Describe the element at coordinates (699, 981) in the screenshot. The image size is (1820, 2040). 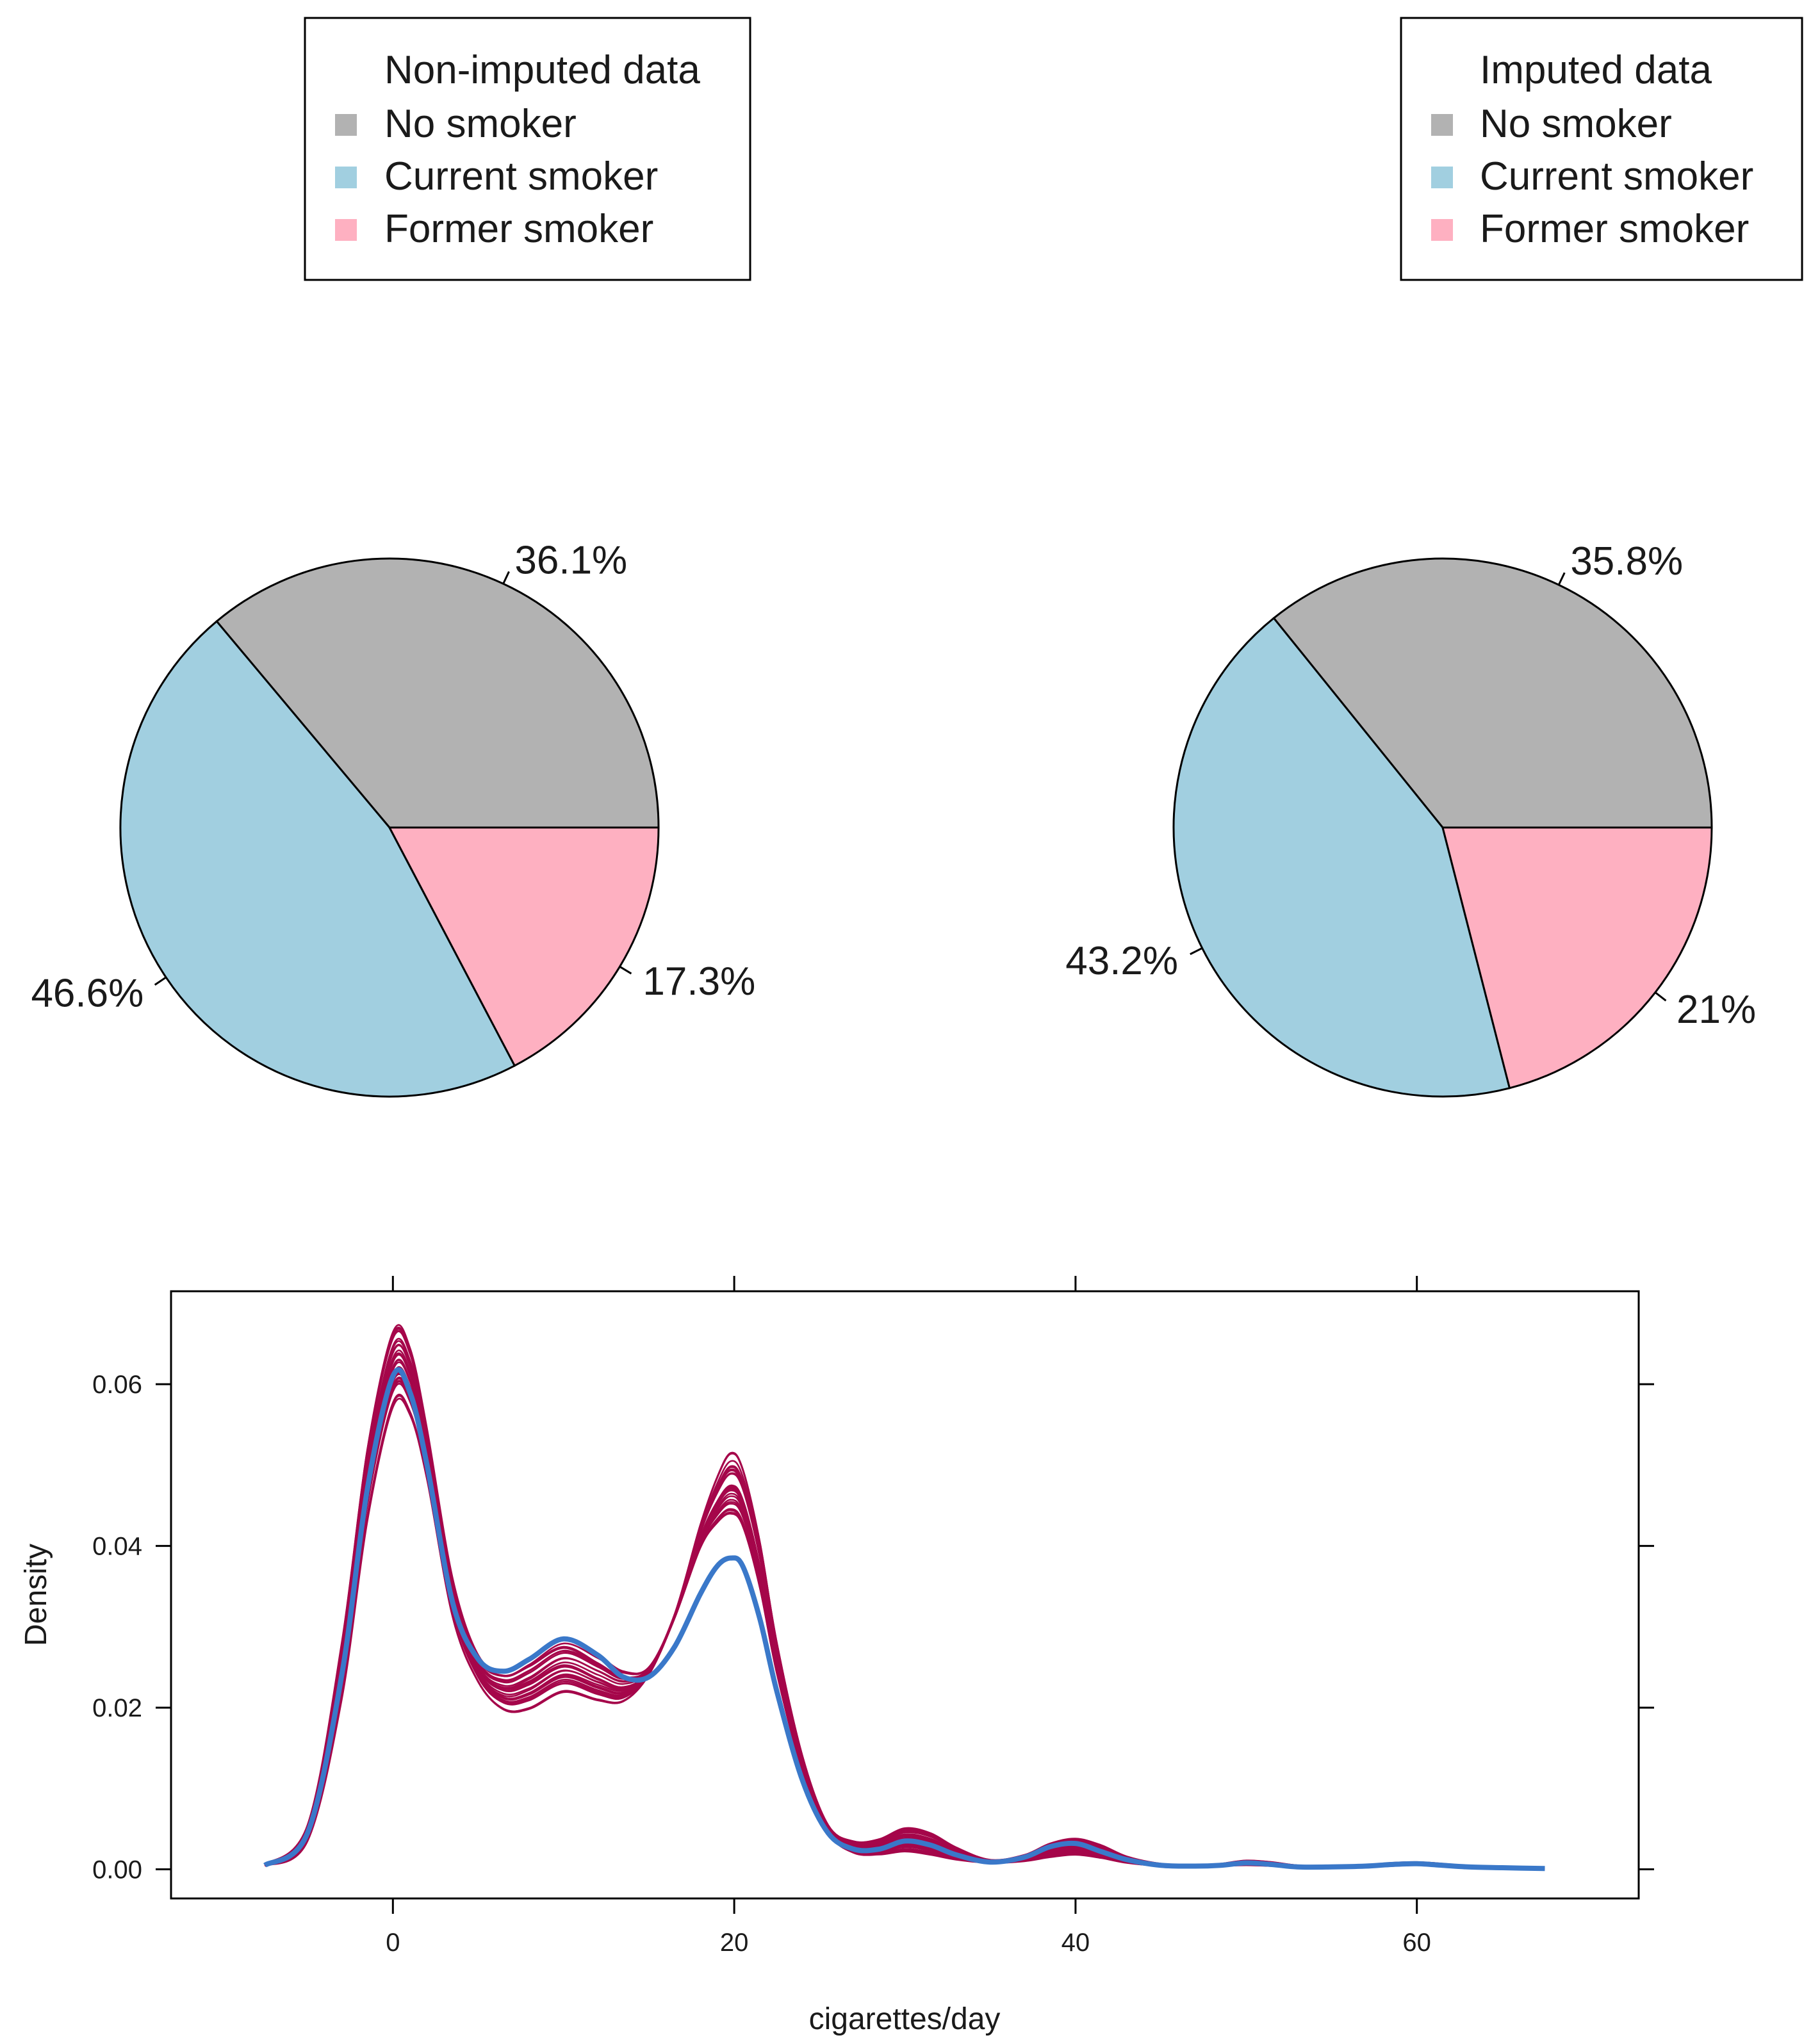
I see `pie-label-former-smoker: 17.3%` at that location.